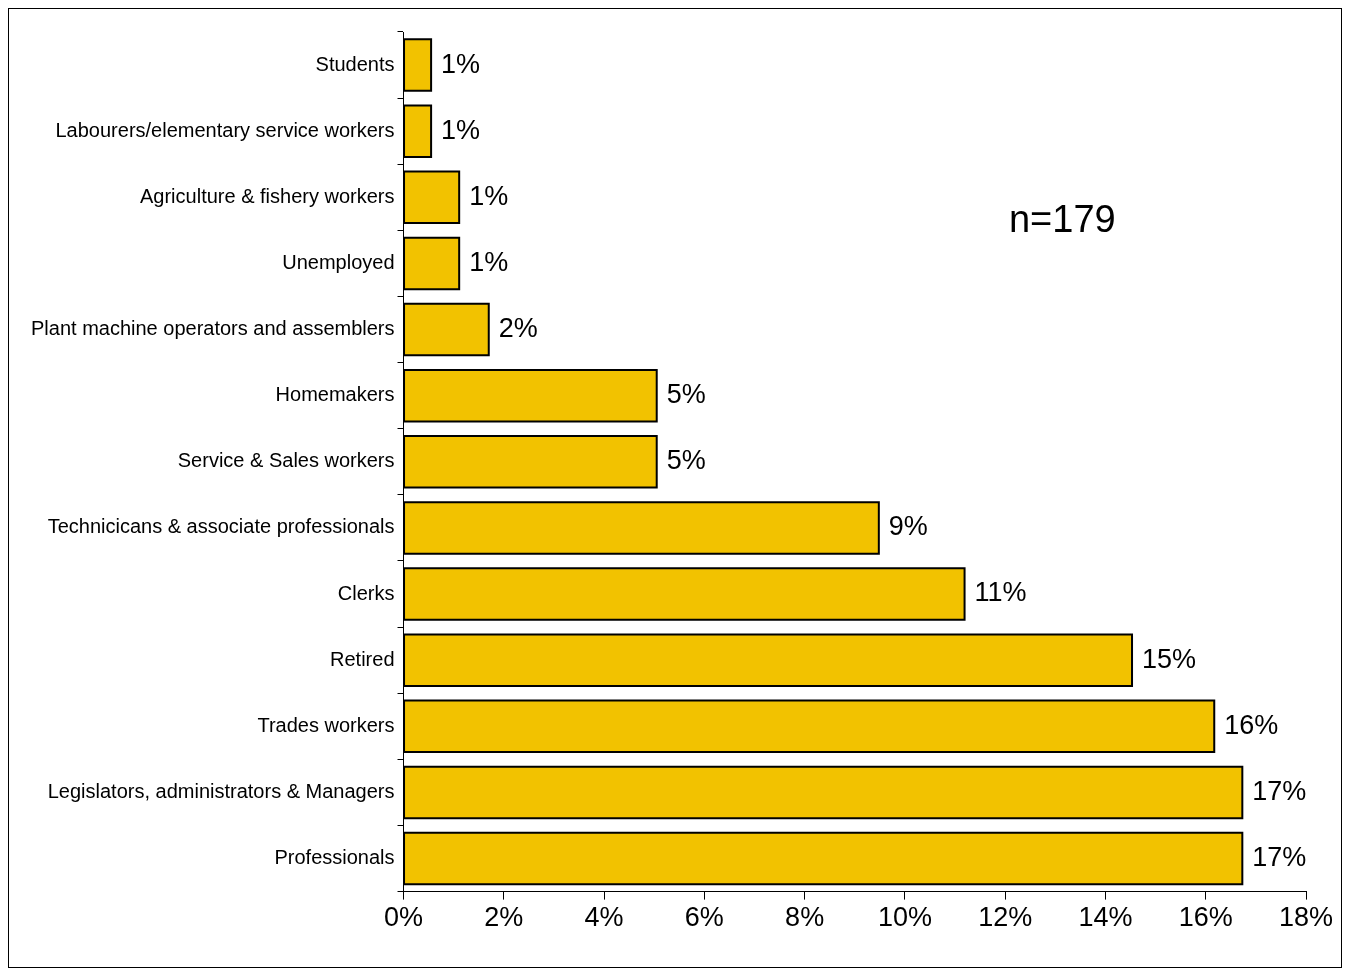 This screenshot has width=1350, height=976. I want to click on x-tick-label: 2%, so click(504, 917).